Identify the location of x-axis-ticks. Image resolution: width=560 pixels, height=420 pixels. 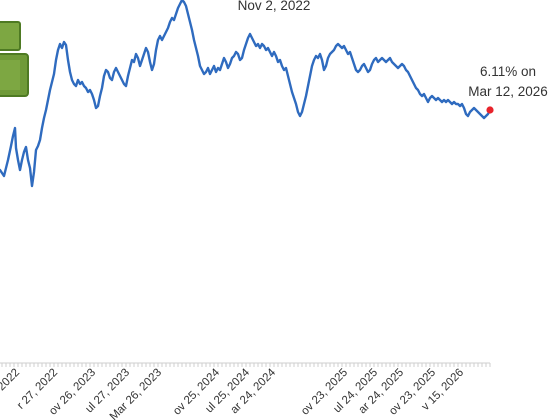
(246, 365).